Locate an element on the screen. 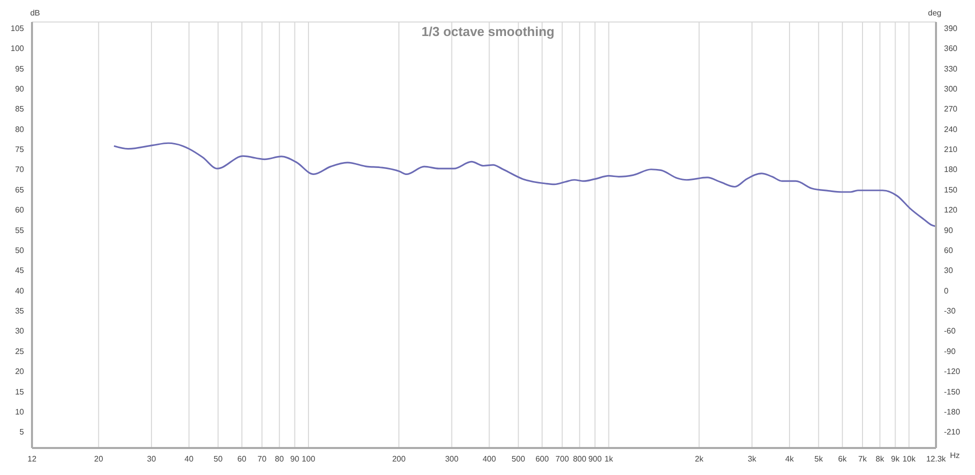 Image resolution: width=975 pixels, height=475 pixels. y2-tick-label: 390 is located at coordinates (951, 28).